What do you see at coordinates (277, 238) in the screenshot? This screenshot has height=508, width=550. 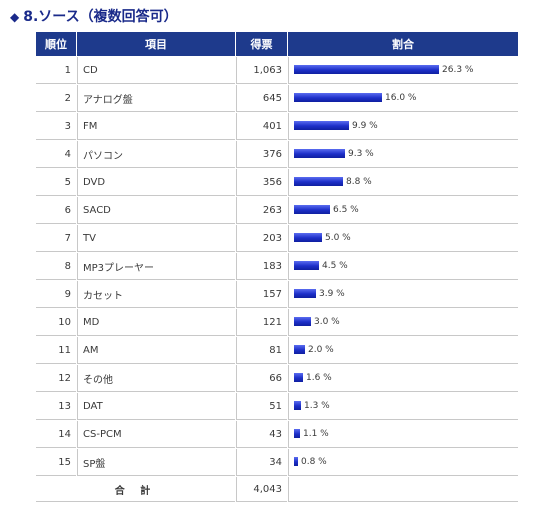 I see `table-row: 7 TV 203 5.0 %` at bounding box center [277, 238].